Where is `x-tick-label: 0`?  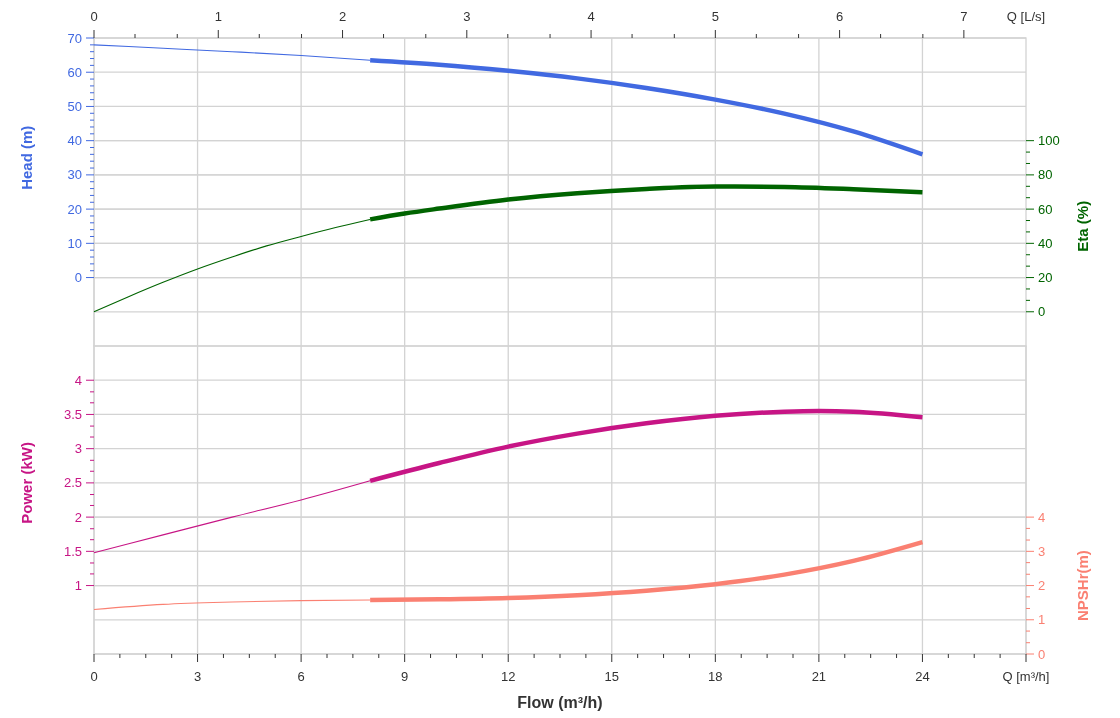
x-tick-label: 0 is located at coordinates (94, 676).